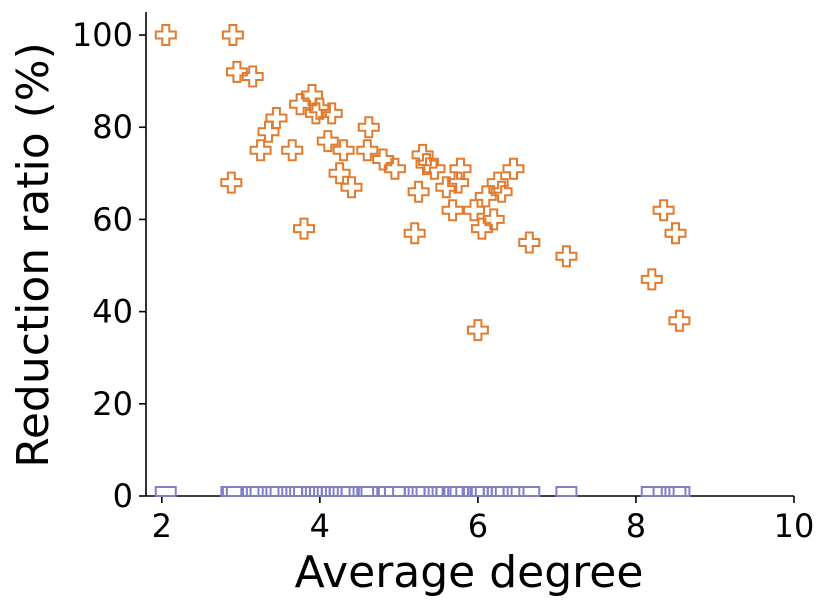  What do you see at coordinates (33, 255) in the screenshot?
I see `y-axis-title: Reduction ratio (%)` at bounding box center [33, 255].